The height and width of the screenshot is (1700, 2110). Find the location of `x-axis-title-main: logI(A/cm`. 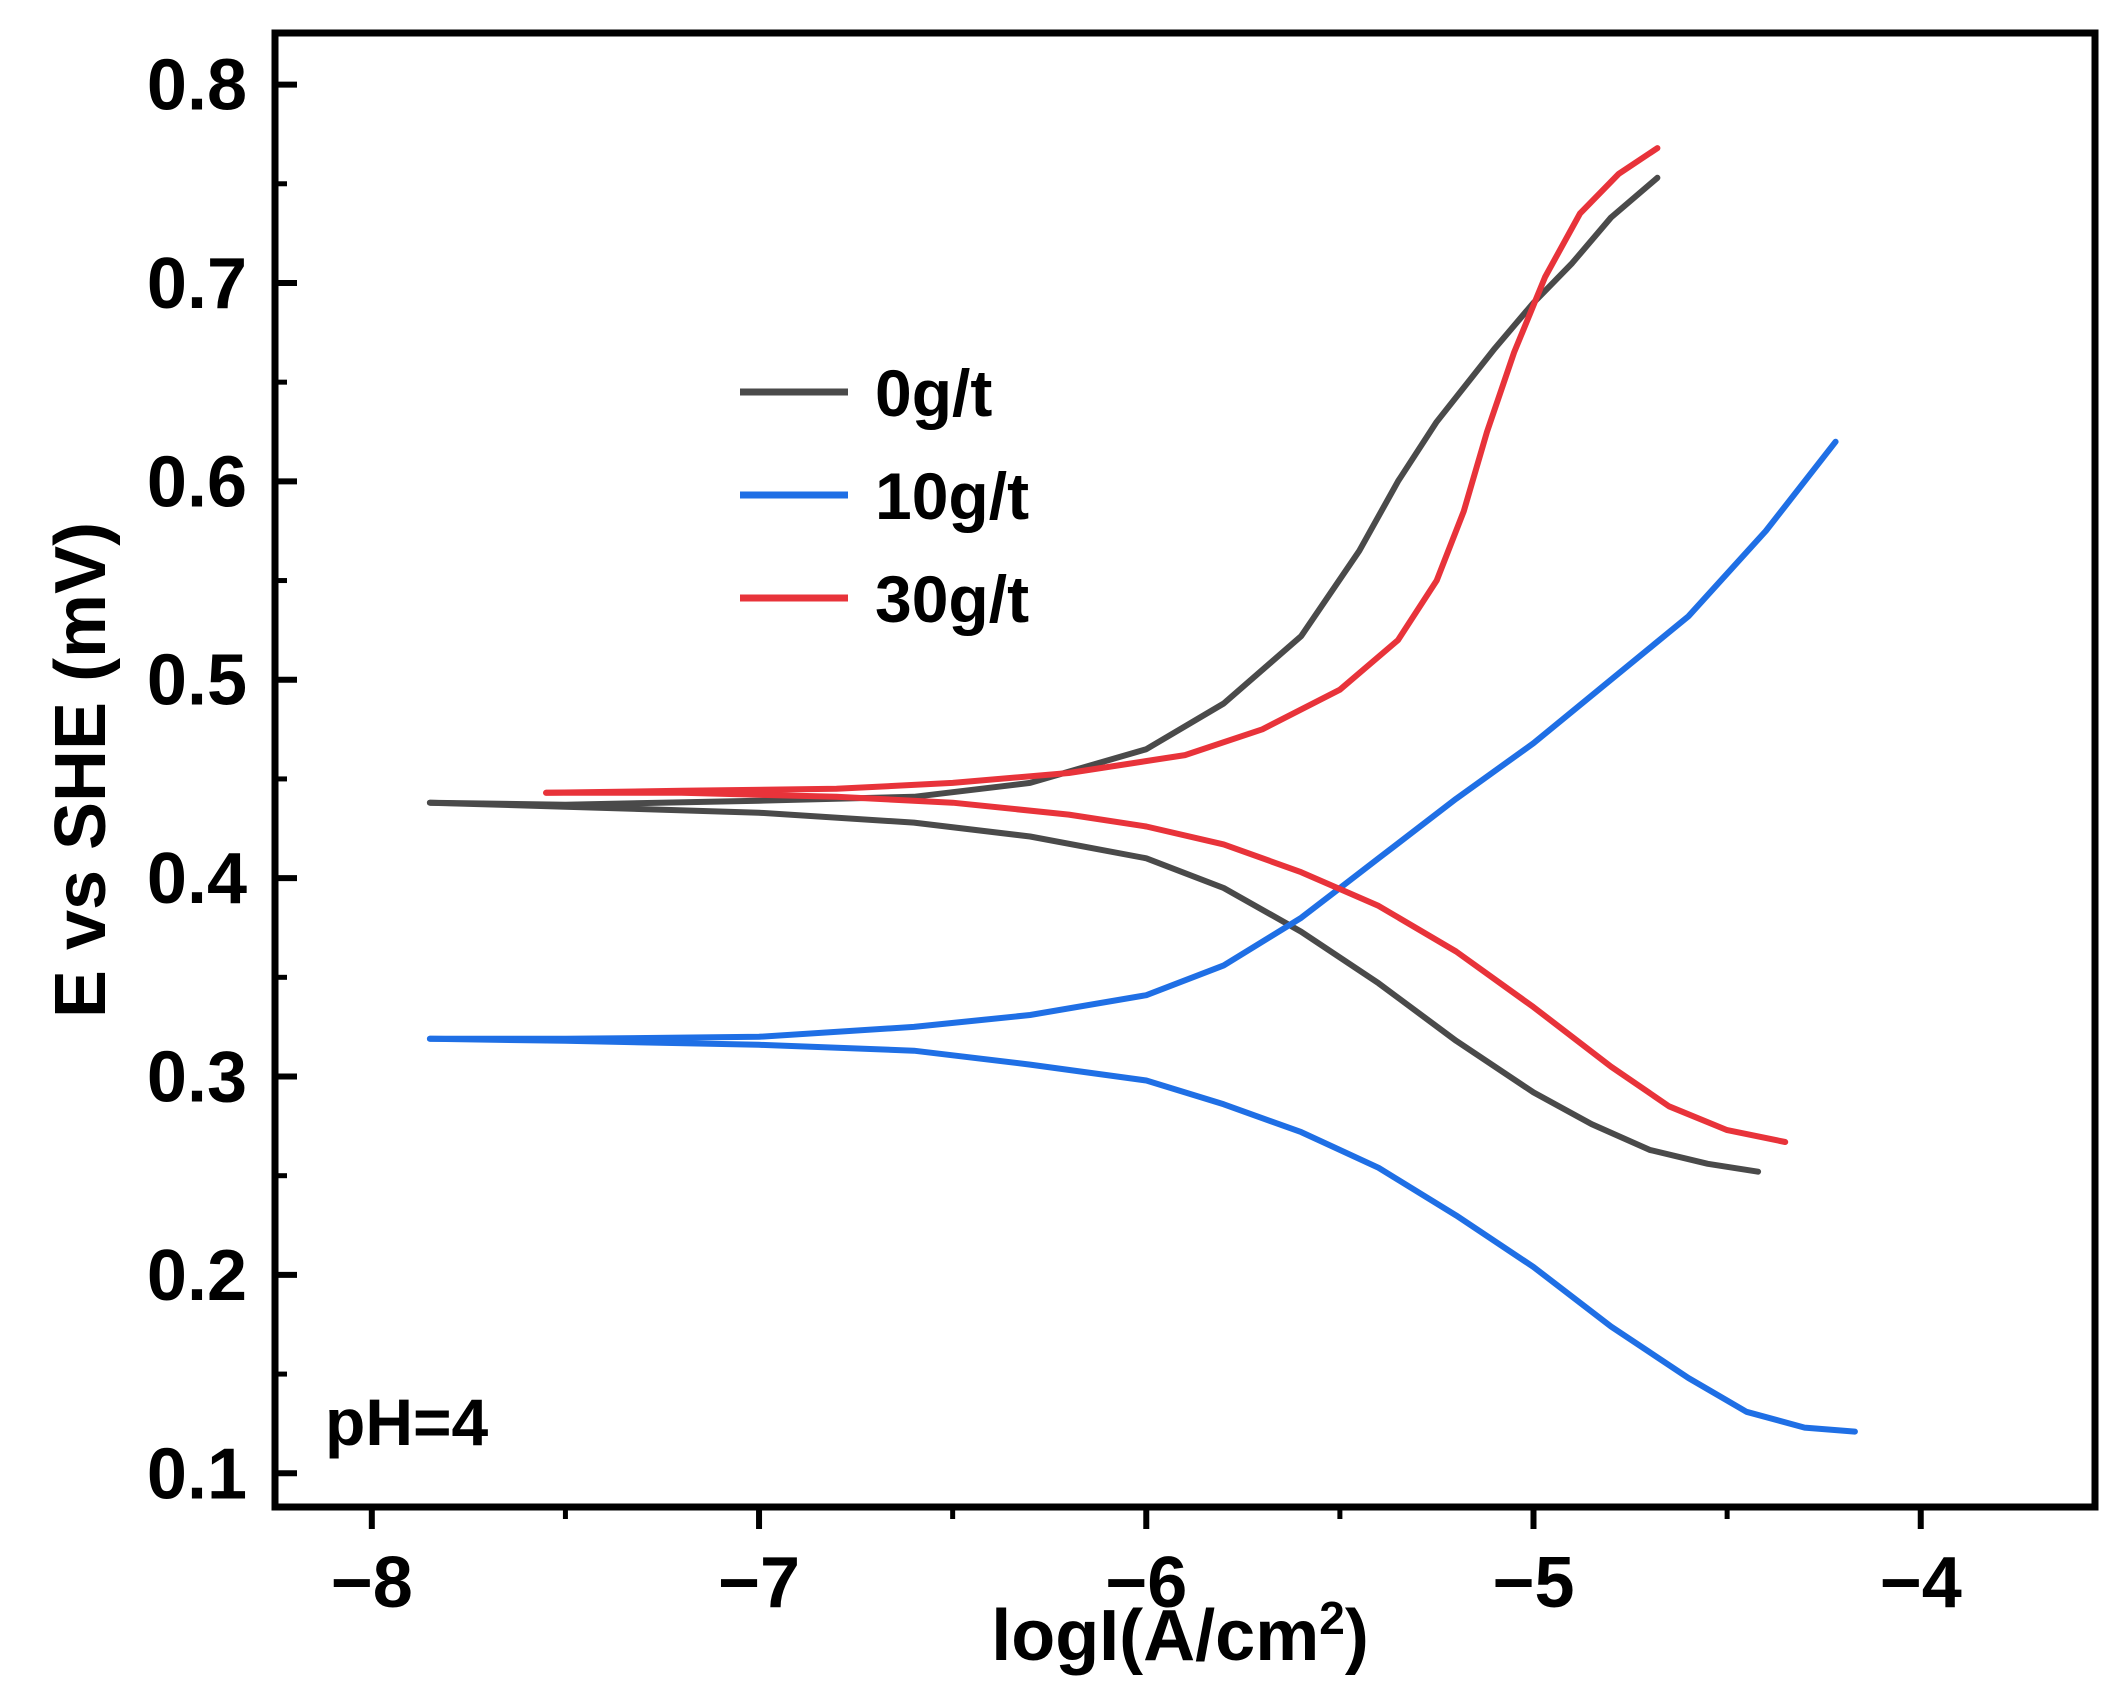

x-axis-title-main: logI(A/cm is located at coordinates (1155, 1636).